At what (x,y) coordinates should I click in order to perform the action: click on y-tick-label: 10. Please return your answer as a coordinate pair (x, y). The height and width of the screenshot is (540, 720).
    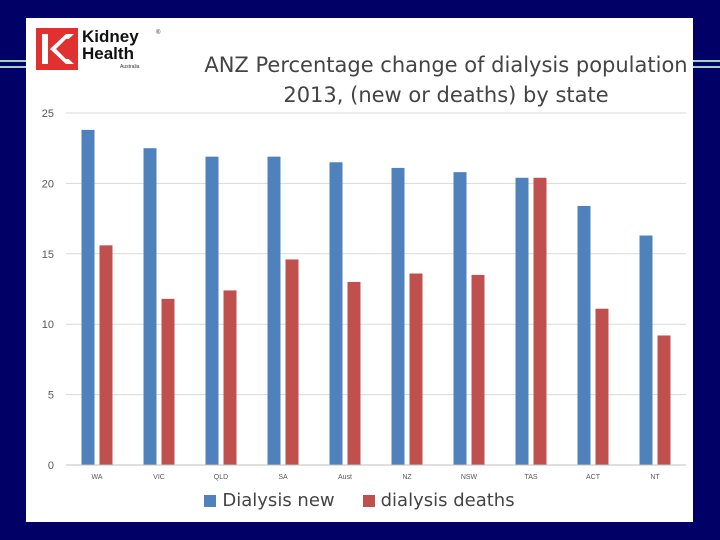
    Looking at the image, I should click on (48, 325).